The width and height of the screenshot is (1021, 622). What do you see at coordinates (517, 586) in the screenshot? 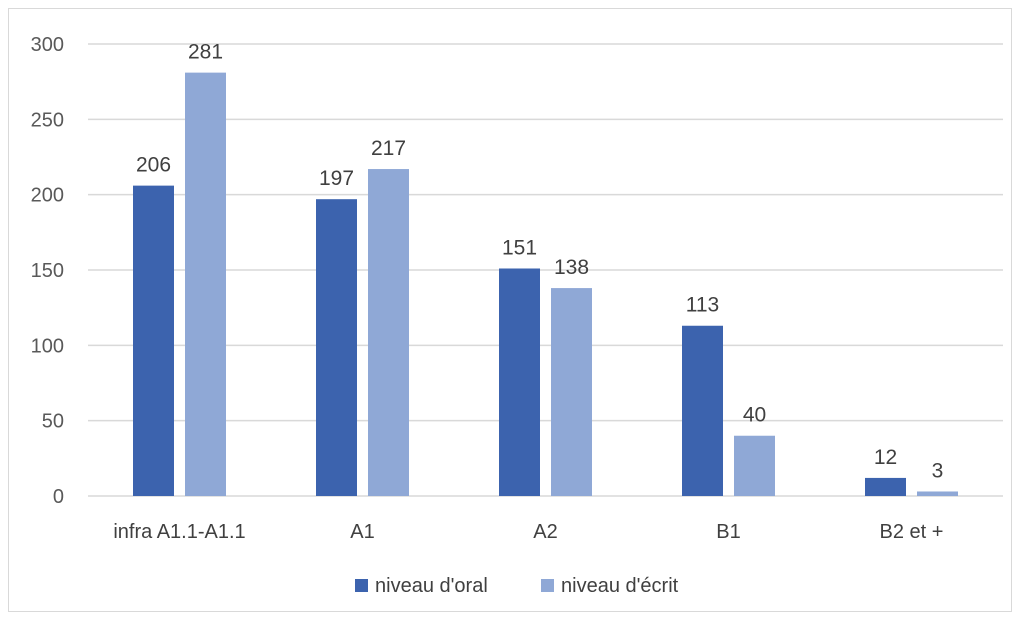
I see `legend: niveau d'oral niveau d'écrit` at bounding box center [517, 586].